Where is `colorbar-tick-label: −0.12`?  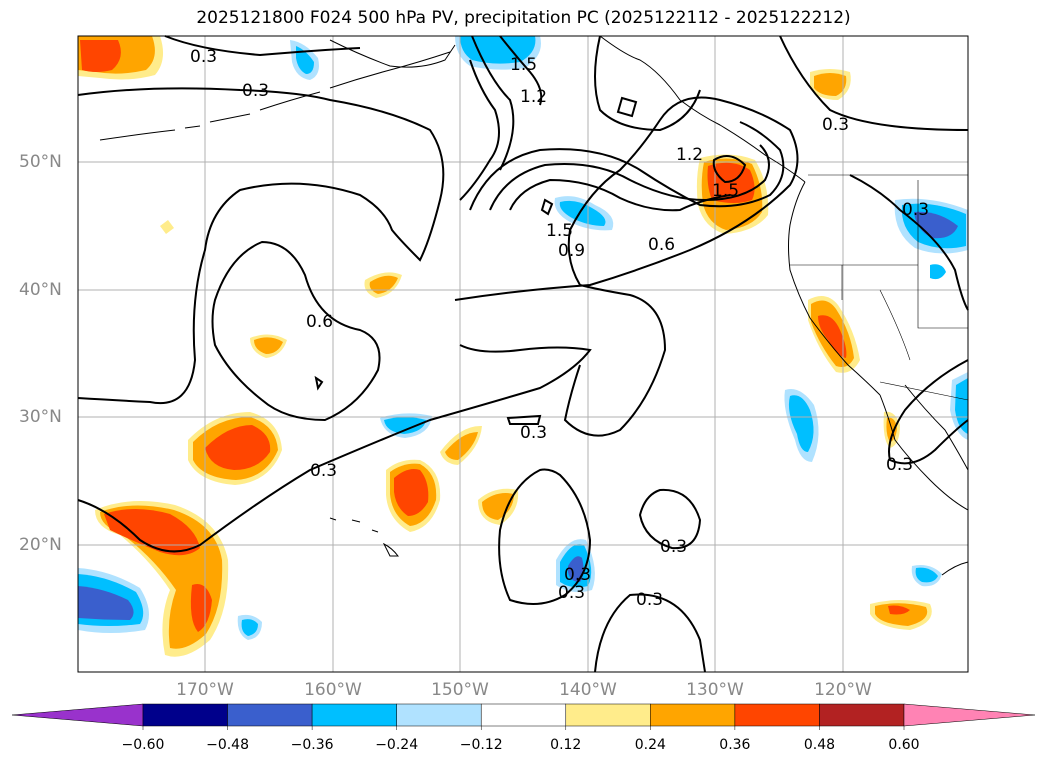
colorbar-tick-label: −0.12 is located at coordinates (481, 745).